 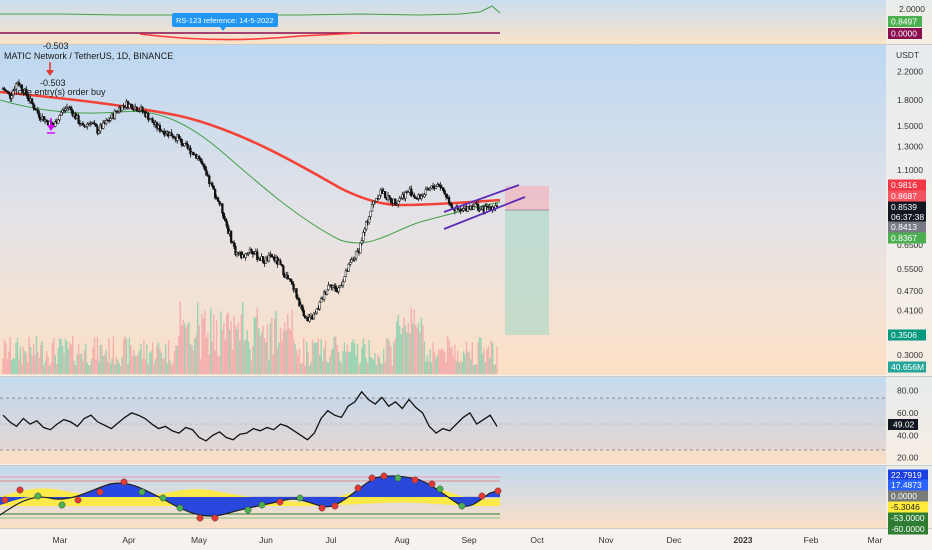 What do you see at coordinates (527, 198) in the screenshot?
I see `trade-box-risk` at bounding box center [527, 198].